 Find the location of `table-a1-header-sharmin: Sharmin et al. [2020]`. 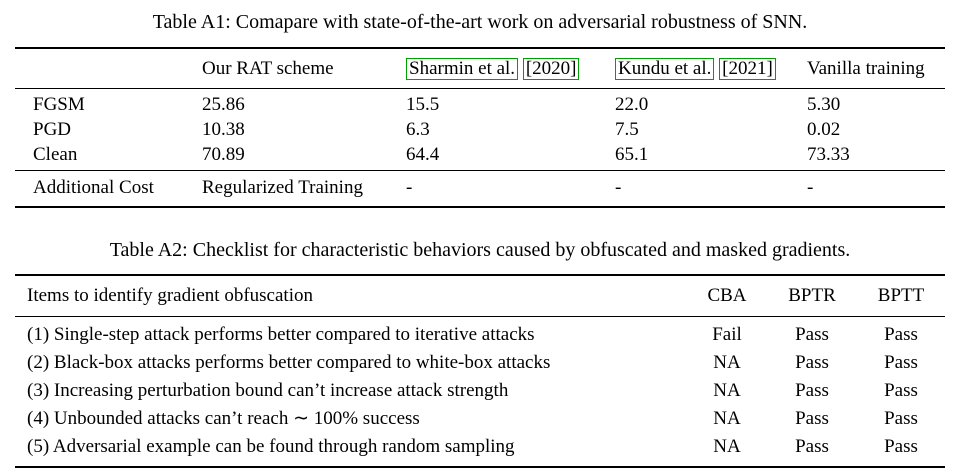

table-a1-header-sharmin: Sharmin et al. [2020] is located at coordinates (508, 68).